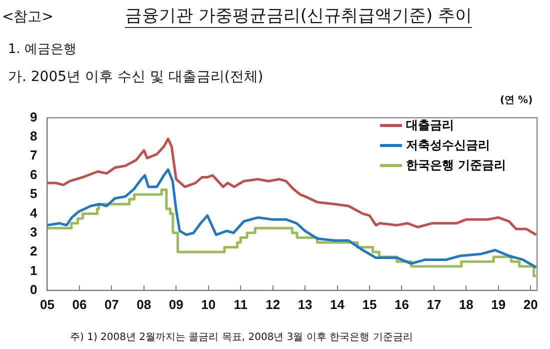 The image size is (550, 349). What do you see at coordinates (34, 116) in the screenshot?
I see `y-tick-label: 9` at bounding box center [34, 116].